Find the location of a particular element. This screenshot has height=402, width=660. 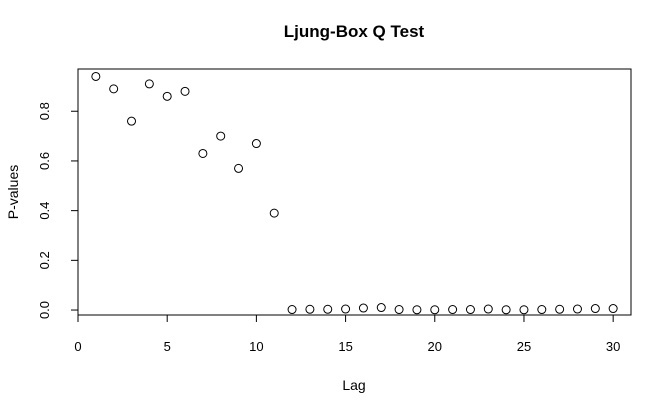

y-tick-label: 0.2 is located at coordinates (44, 260).